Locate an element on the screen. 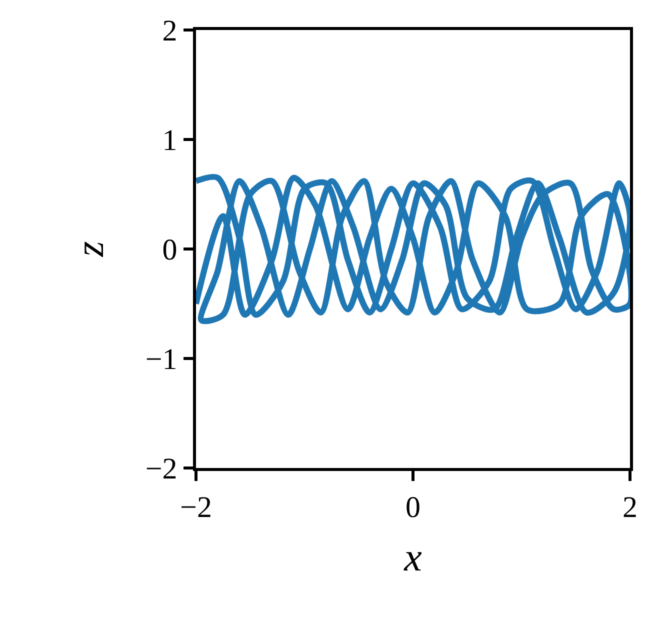  y-tick-label: 0 is located at coordinates (170, 250).